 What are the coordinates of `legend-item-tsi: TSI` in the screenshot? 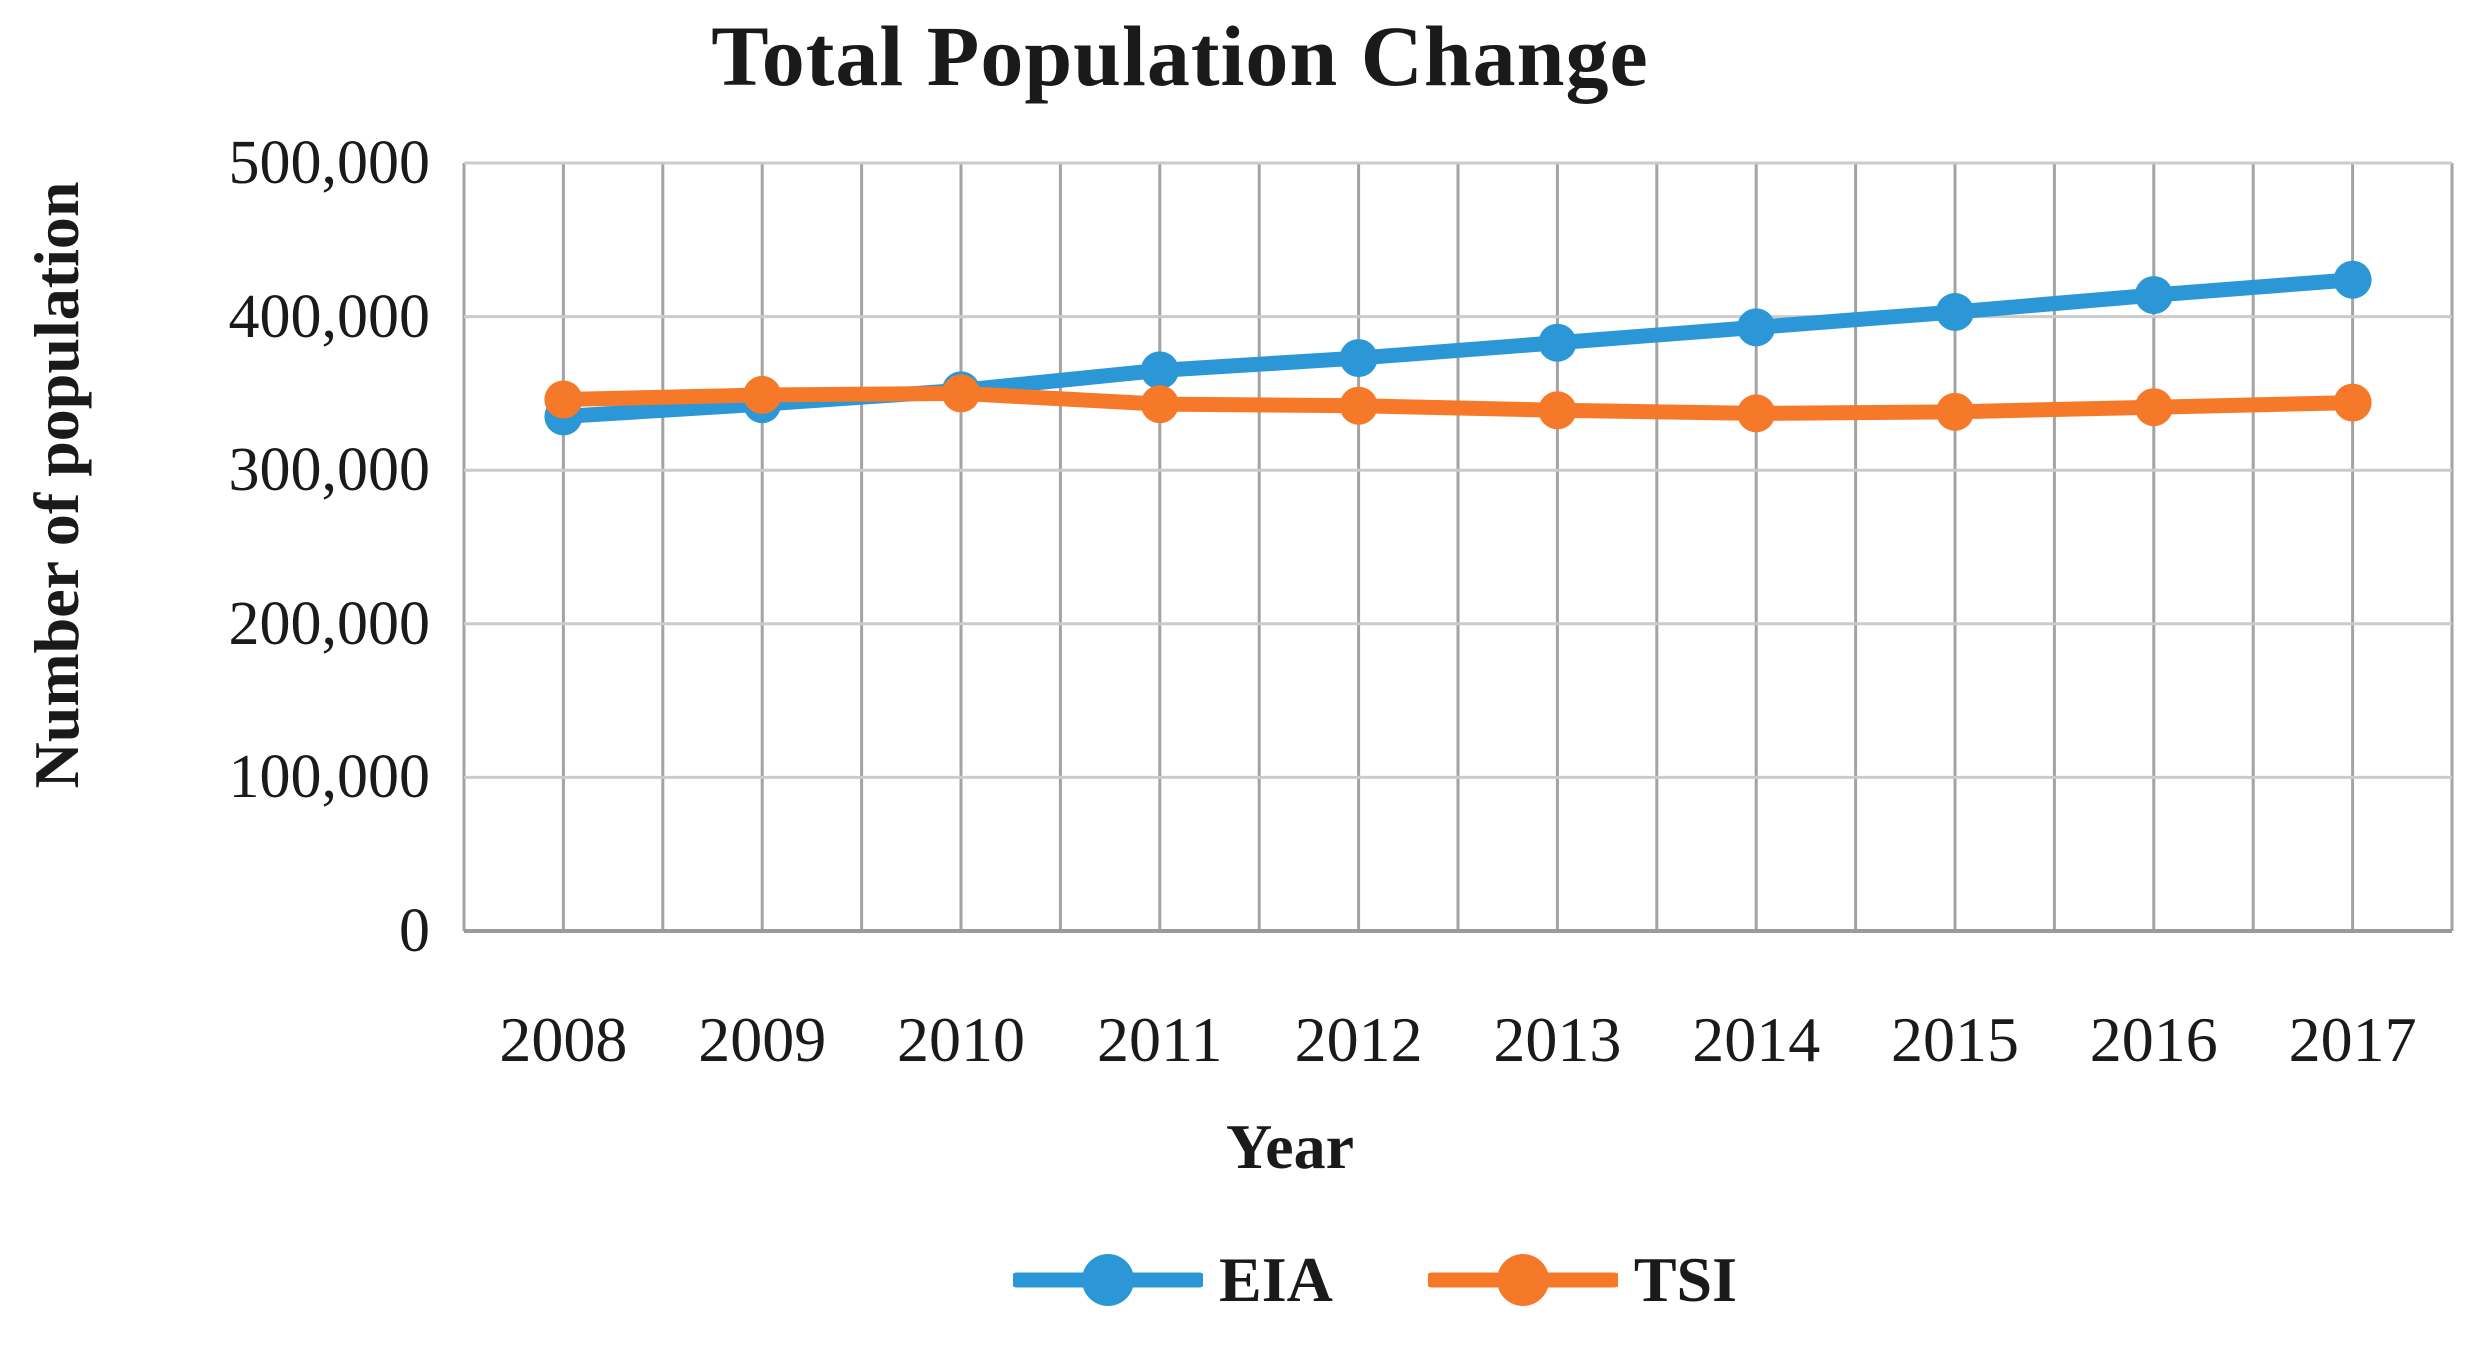 It's located at (1582, 1279).